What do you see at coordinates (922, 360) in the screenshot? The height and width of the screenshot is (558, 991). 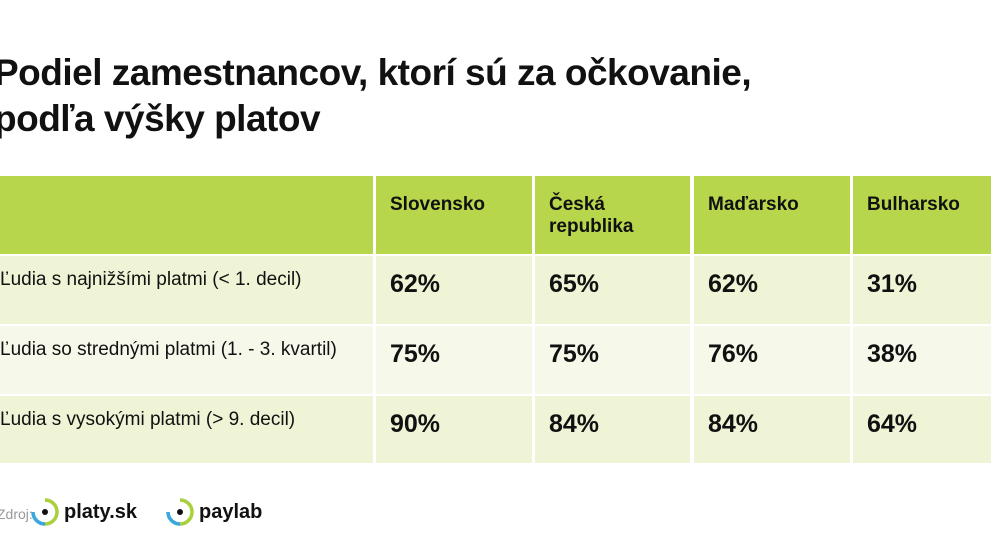 I see `value-cell: 38%` at bounding box center [922, 360].